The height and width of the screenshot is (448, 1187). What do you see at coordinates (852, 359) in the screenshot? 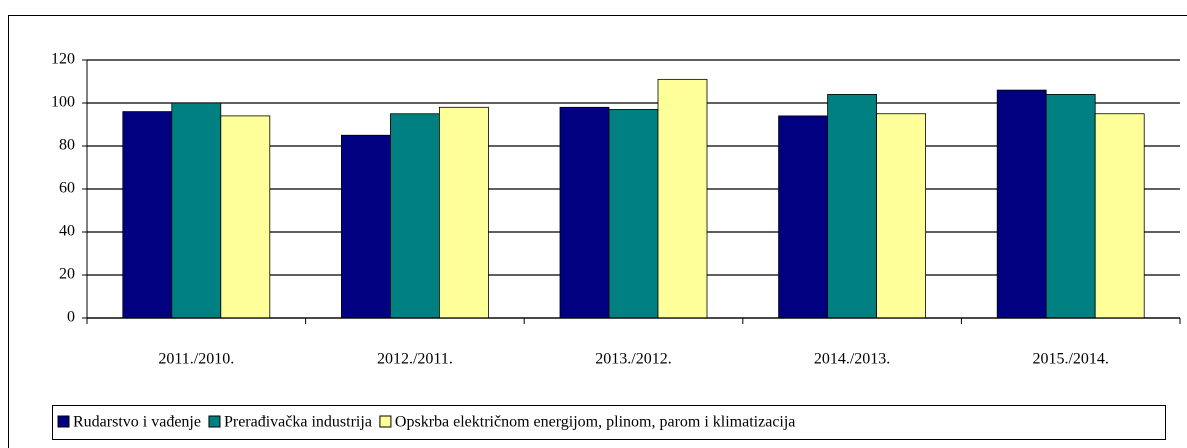
I see `x-tick-label: 2014./2013.` at bounding box center [852, 359].